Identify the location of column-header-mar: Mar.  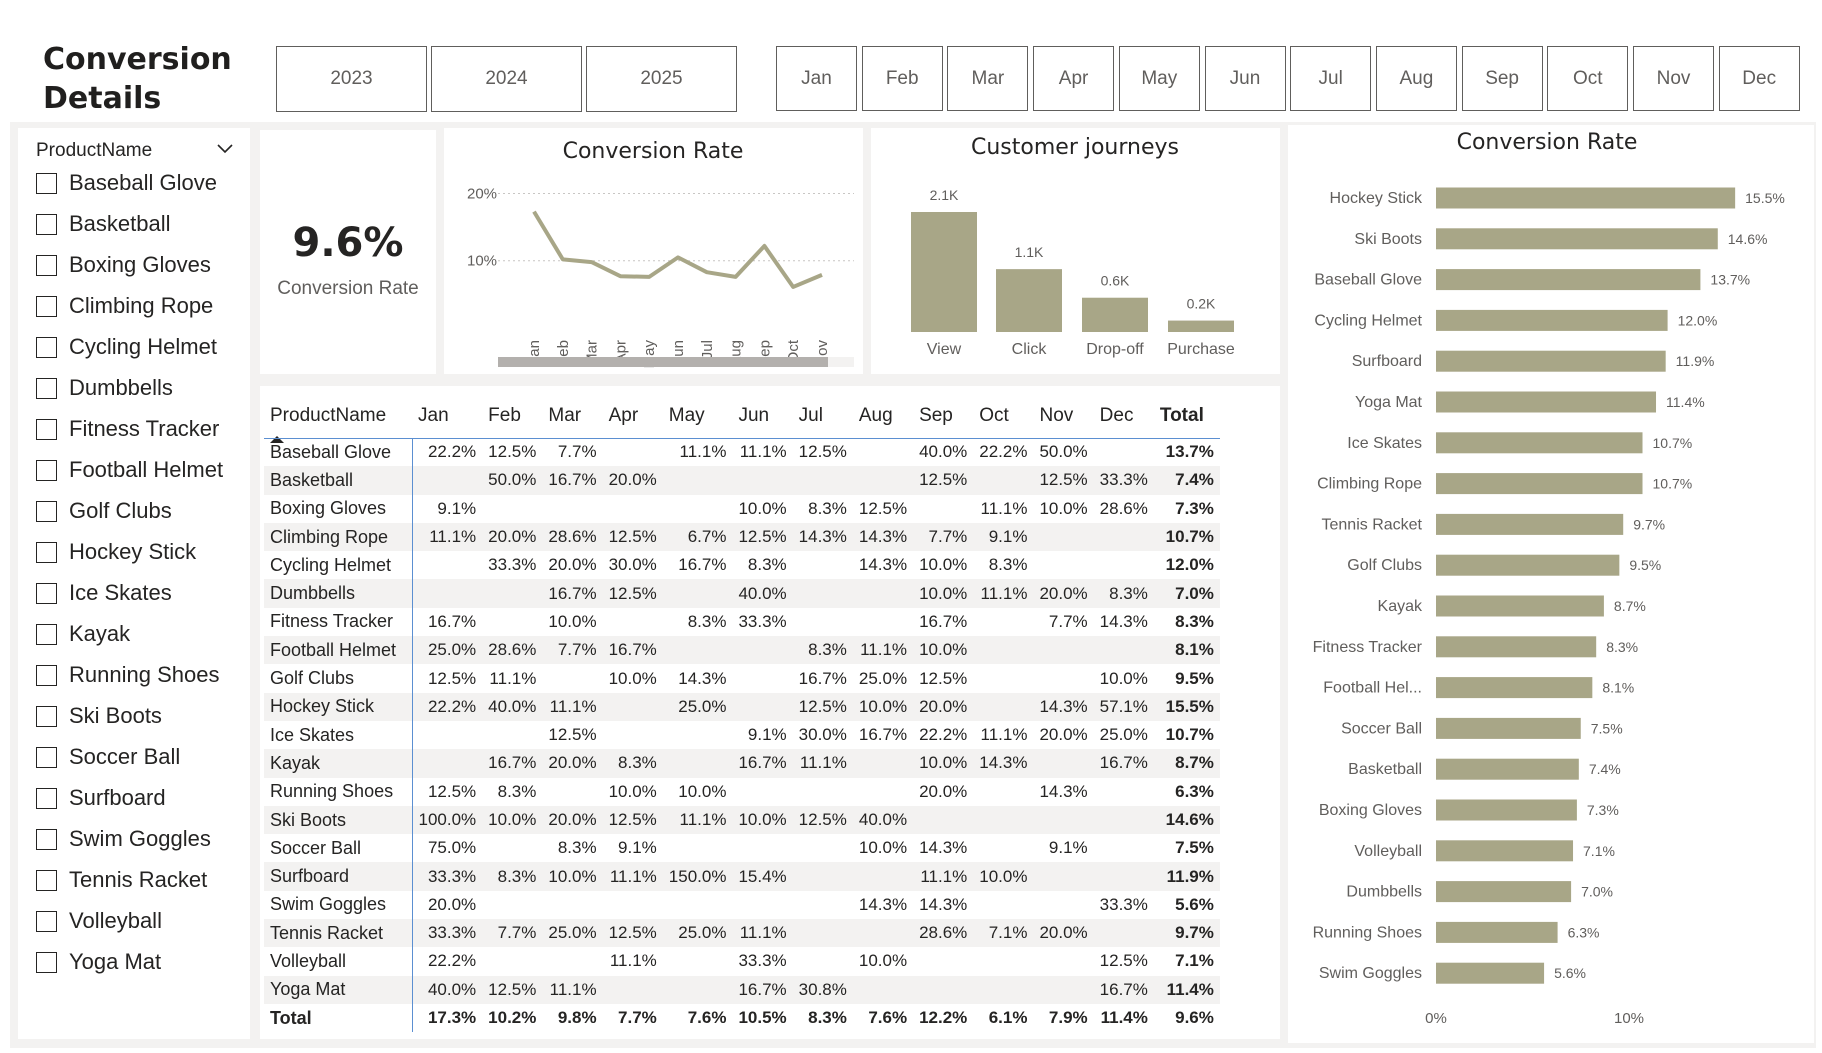
(565, 415).